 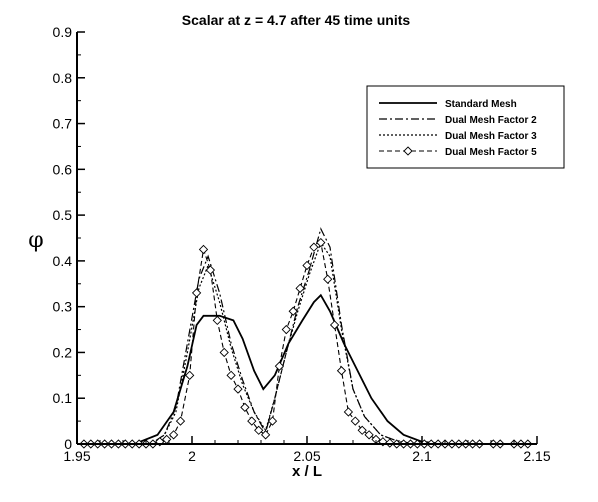 What do you see at coordinates (491, 120) in the screenshot?
I see `legend-label: Dual Mesh Factor 2` at bounding box center [491, 120].